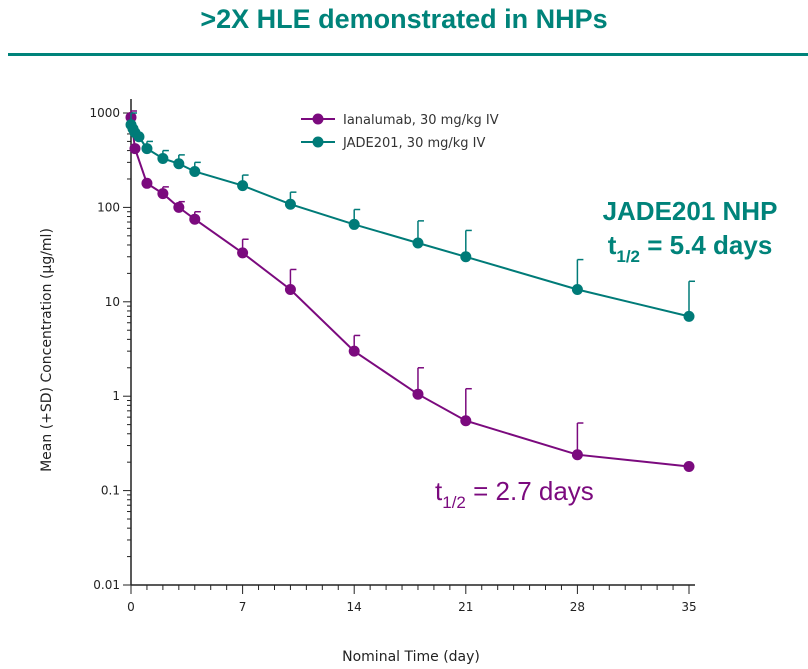  What do you see at coordinates (454, 502) in the screenshot?
I see `ianalumab-halflife-subscript: 1/2` at bounding box center [454, 502].